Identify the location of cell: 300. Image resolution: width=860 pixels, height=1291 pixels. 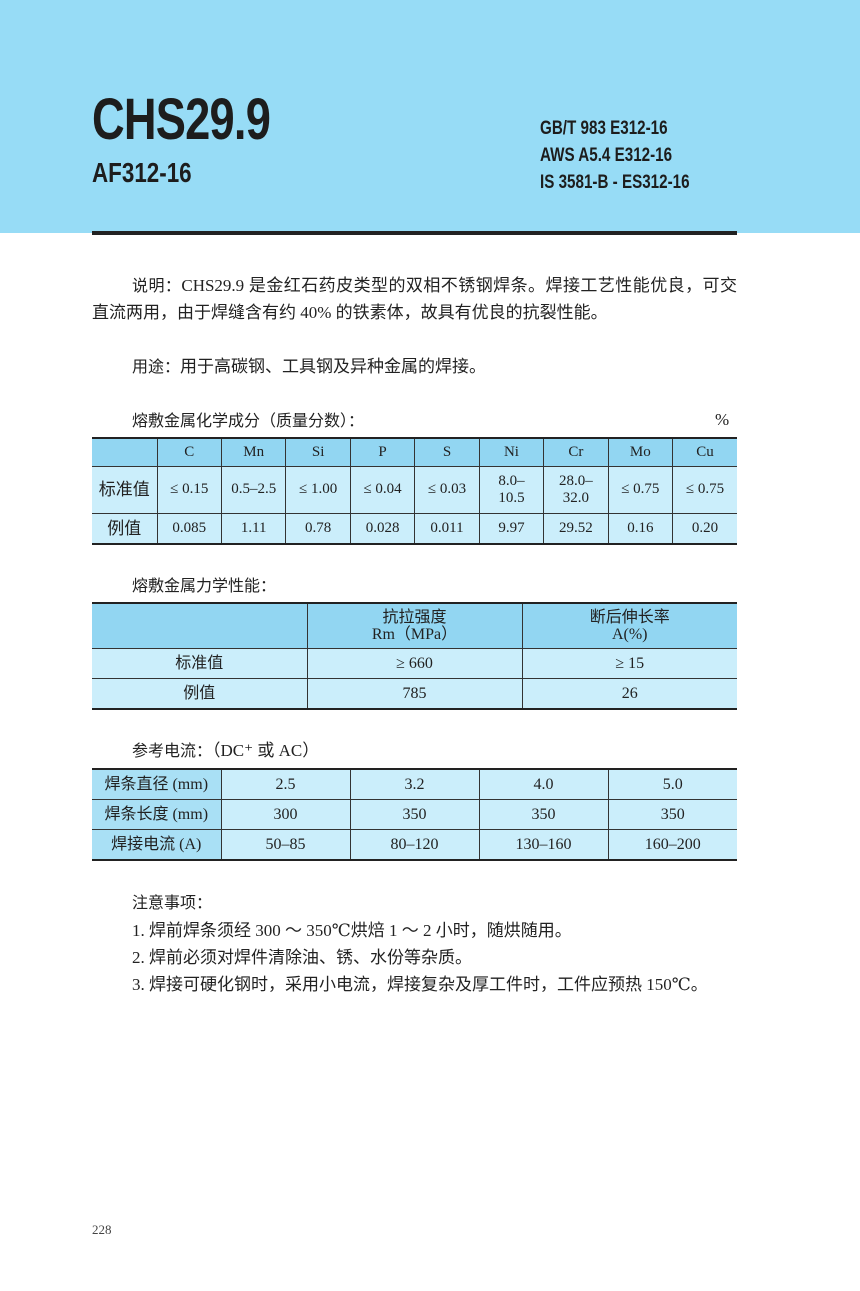
(285, 814).